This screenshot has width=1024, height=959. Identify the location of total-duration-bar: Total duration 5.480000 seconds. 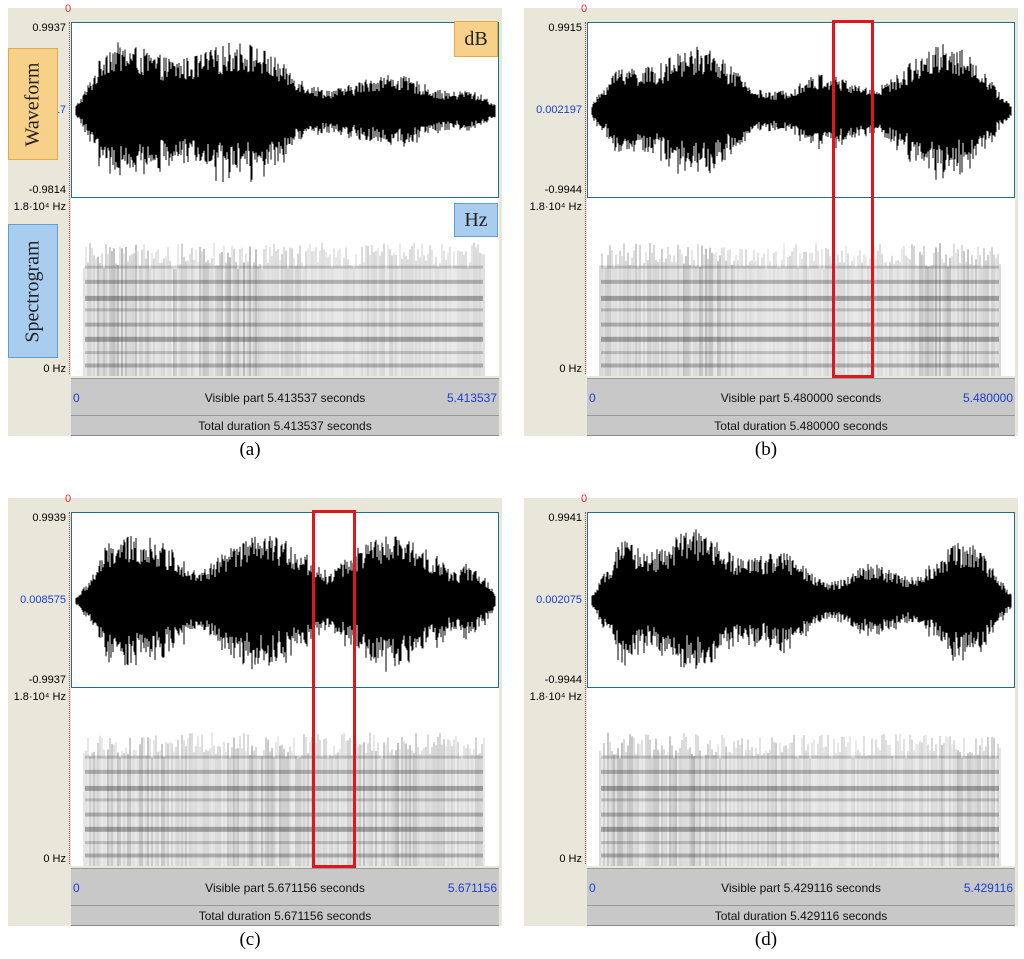
(801, 426).